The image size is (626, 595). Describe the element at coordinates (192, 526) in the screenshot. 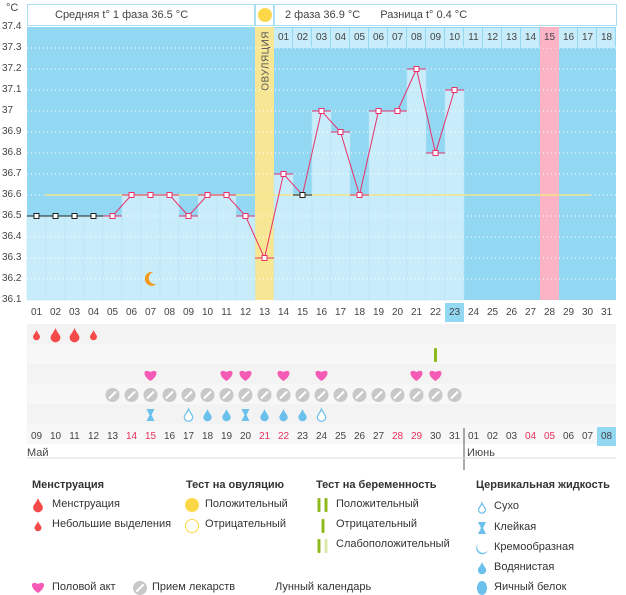

I see `ovulation-negative-icon` at that location.